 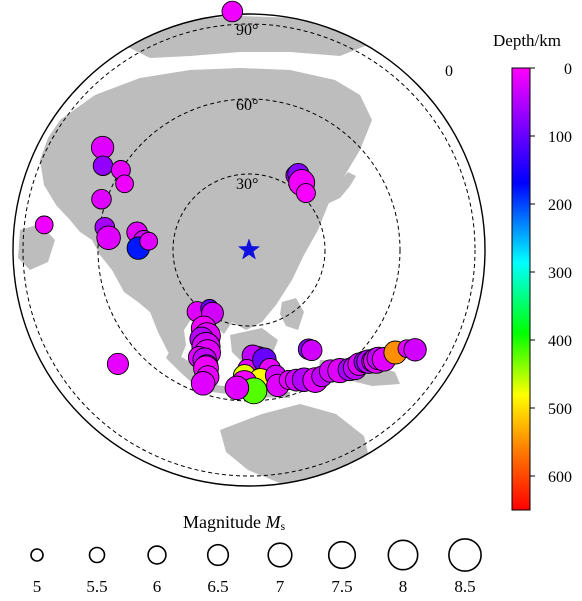 I want to click on colorbar-tick-label: 300, so click(x=560, y=273).